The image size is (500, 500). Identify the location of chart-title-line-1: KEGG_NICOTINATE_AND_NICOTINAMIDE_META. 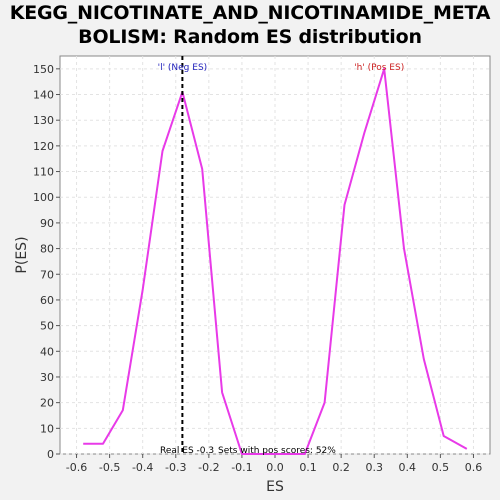
(250, 13).